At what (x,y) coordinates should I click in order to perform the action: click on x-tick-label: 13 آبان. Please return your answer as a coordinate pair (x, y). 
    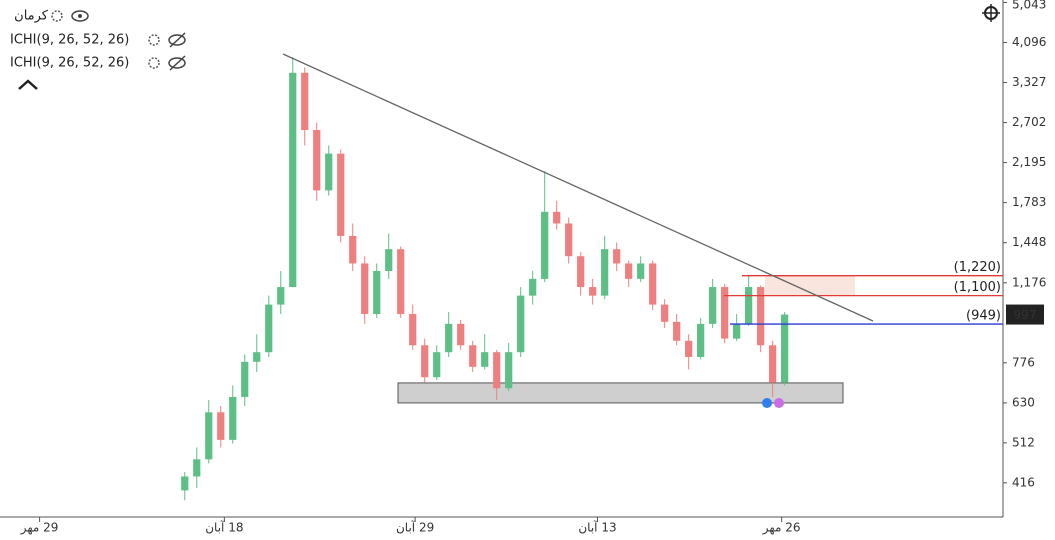
    Looking at the image, I should click on (597, 527).